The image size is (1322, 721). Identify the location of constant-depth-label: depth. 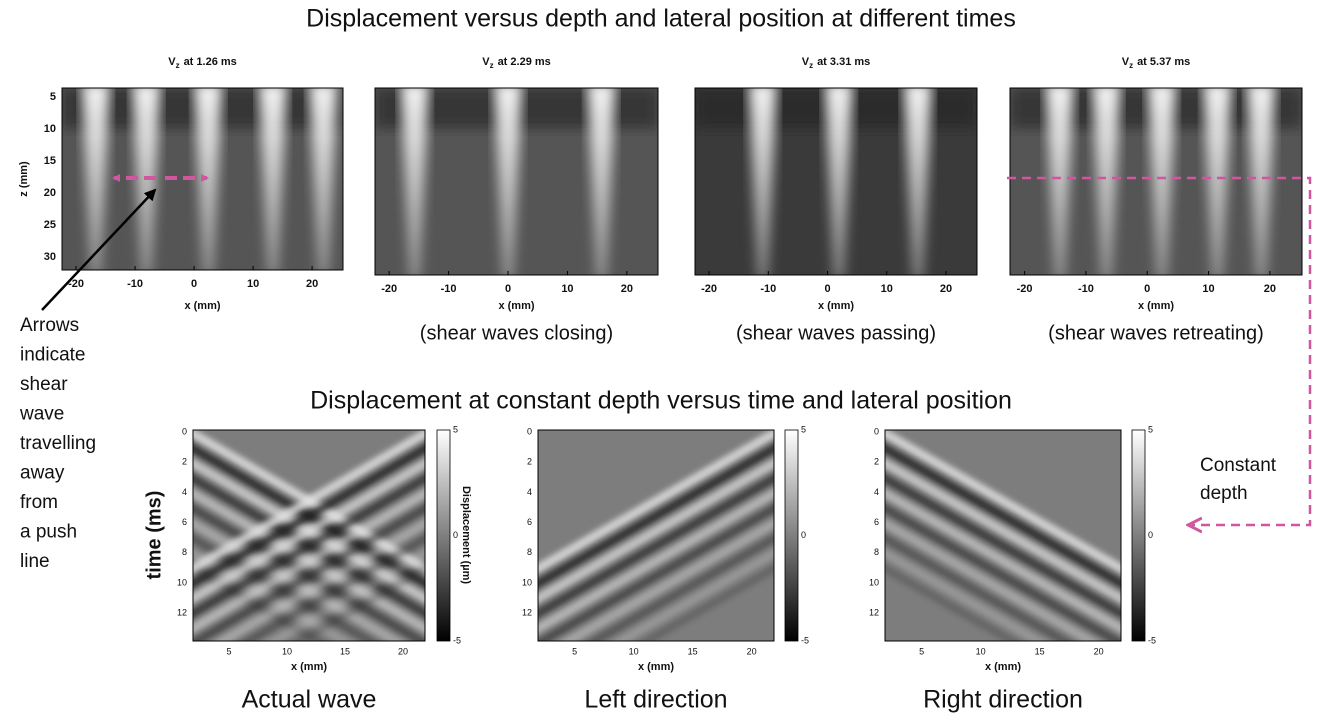
(1224, 493).